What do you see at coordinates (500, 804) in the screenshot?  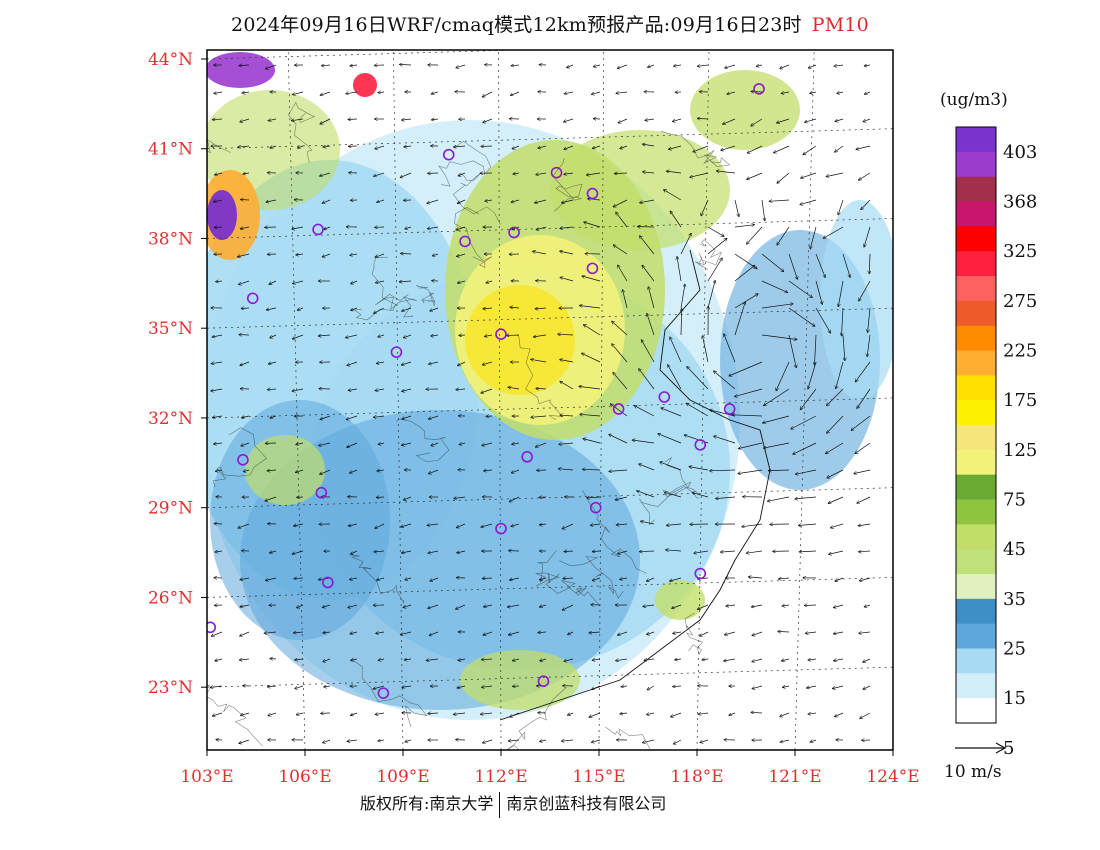 I see `footer-divider` at bounding box center [500, 804].